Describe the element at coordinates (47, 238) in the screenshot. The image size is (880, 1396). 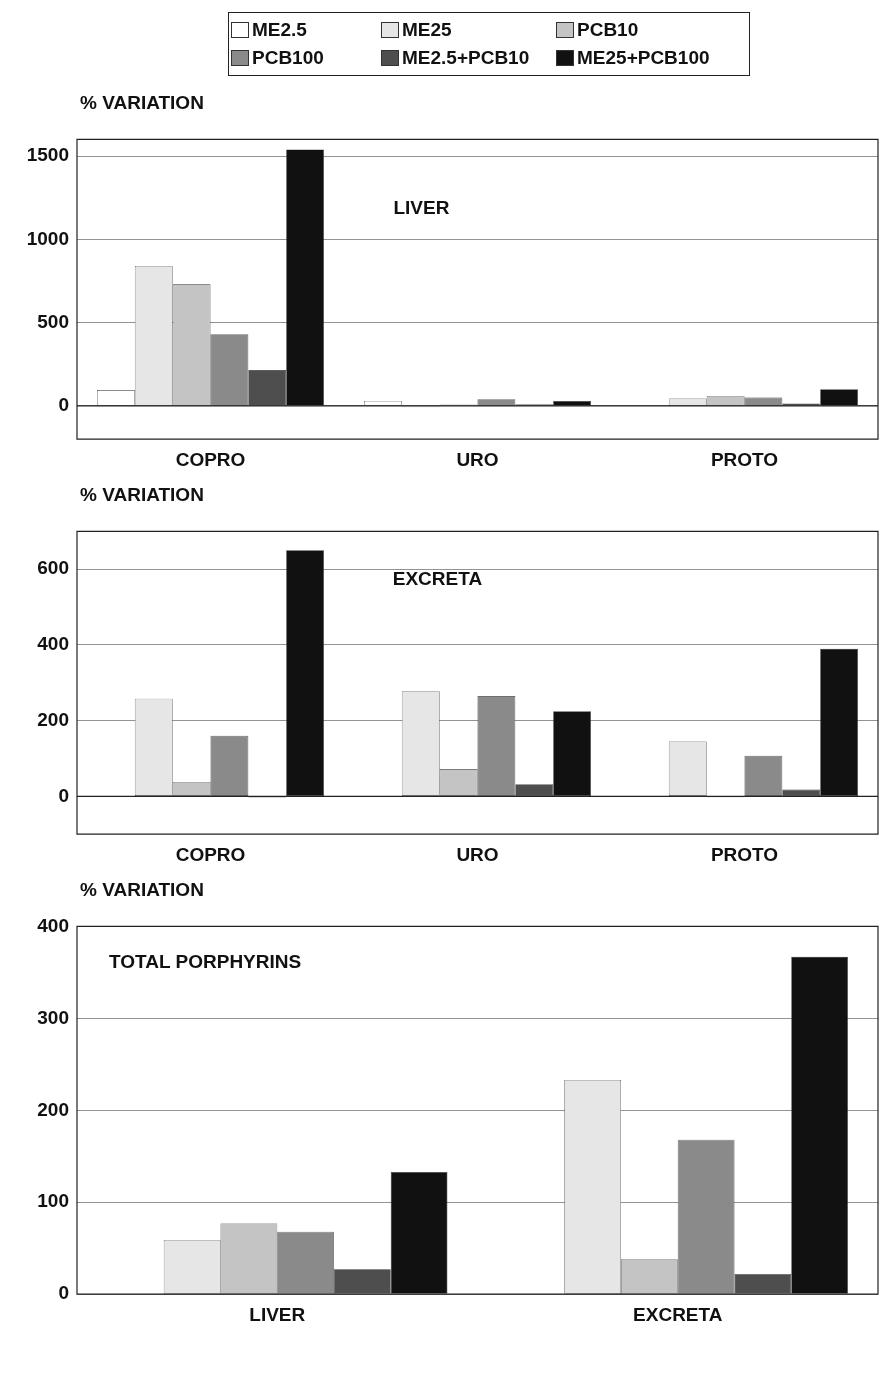
I see `y-tick-label: 1000` at that location.